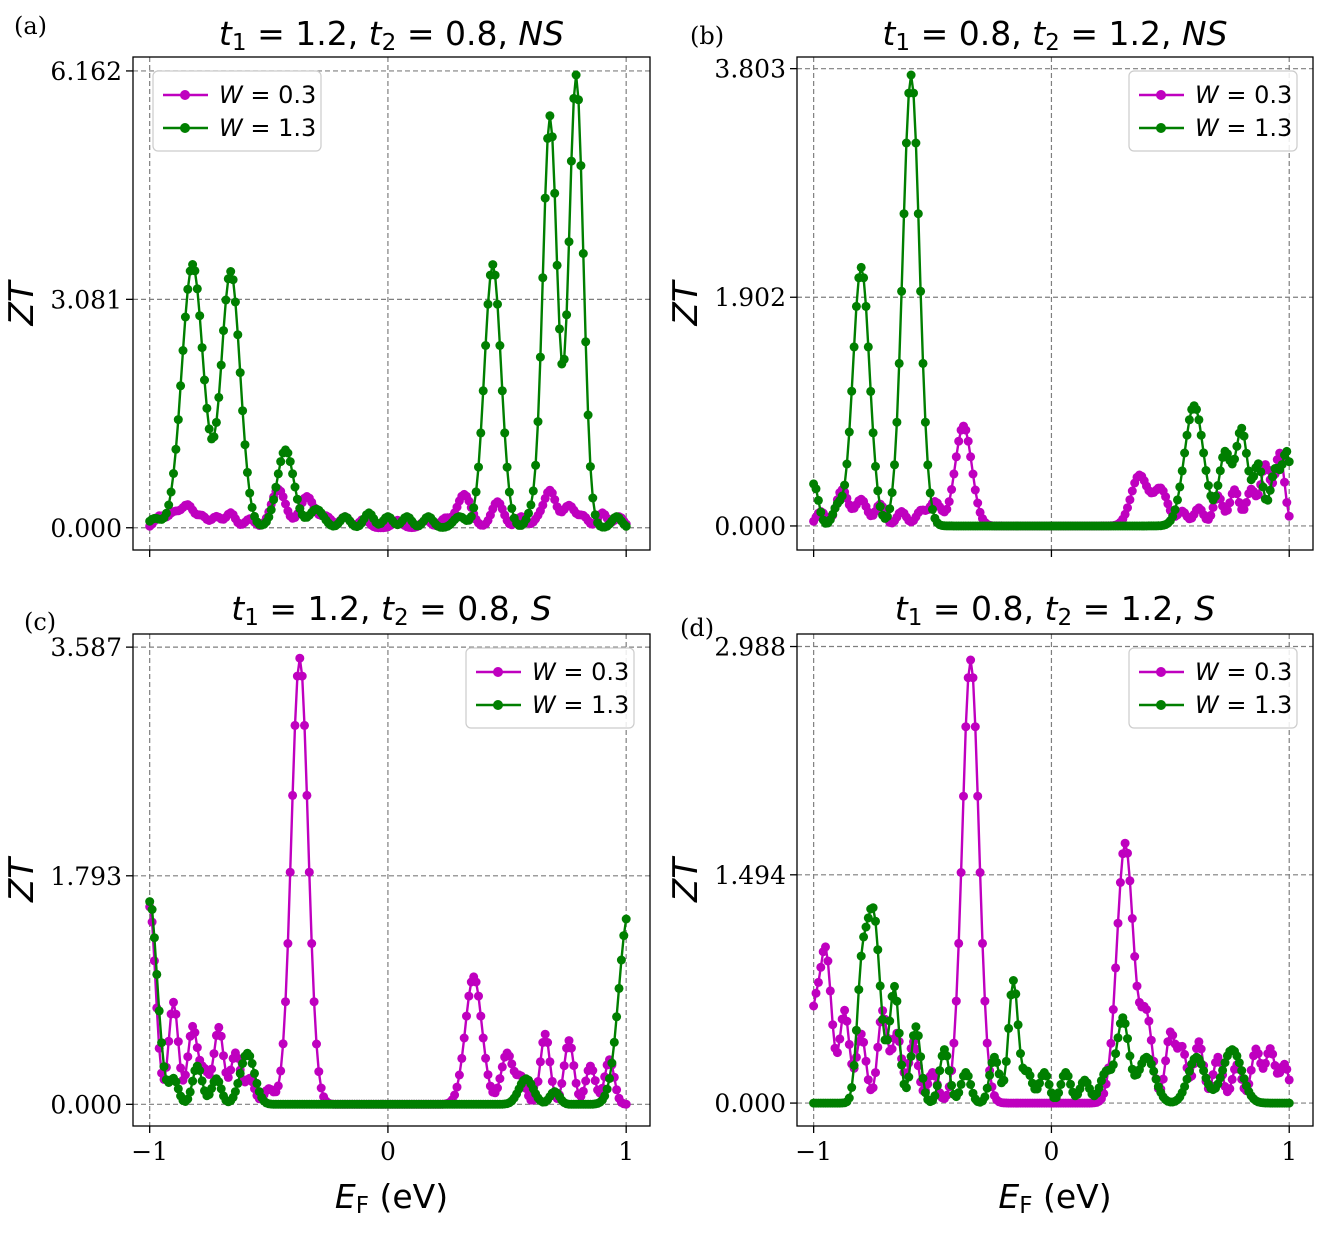  What do you see at coordinates (280, 95) in the screenshot?
I see `text-part: = 0.3` at bounding box center [280, 95].